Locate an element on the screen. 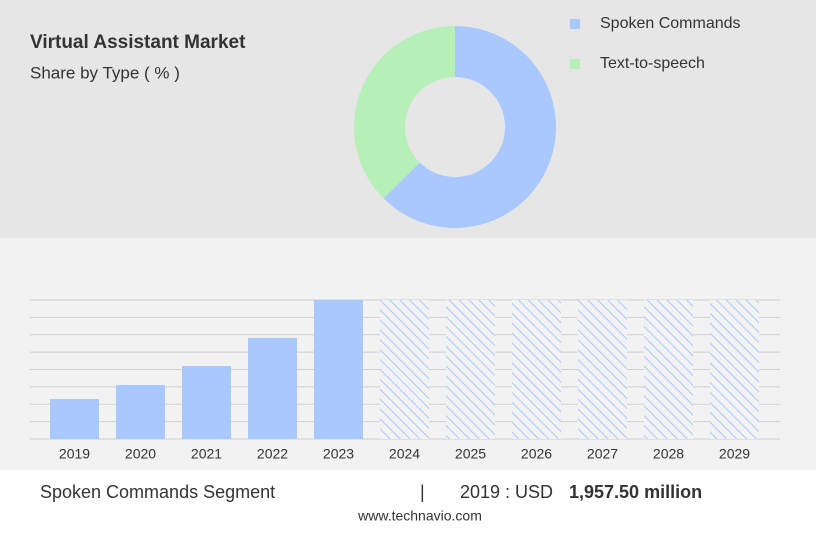 The width and height of the screenshot is (816, 533). x-tick-label: 2021 is located at coordinates (206, 454).